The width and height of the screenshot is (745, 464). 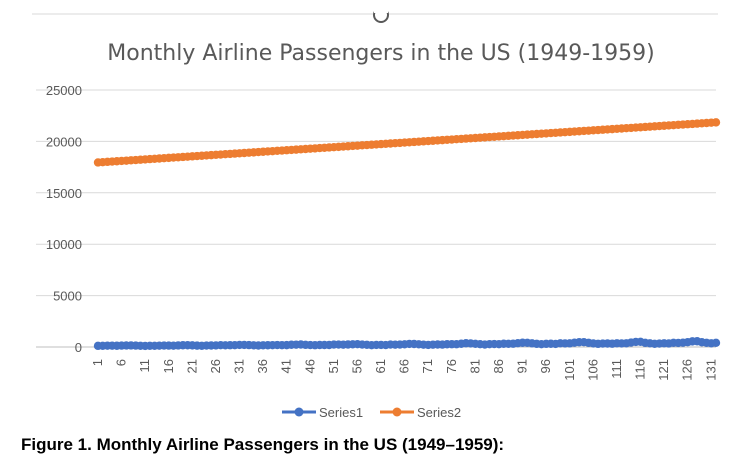 I want to click on x-tick-label: 76, so click(x=451, y=366).